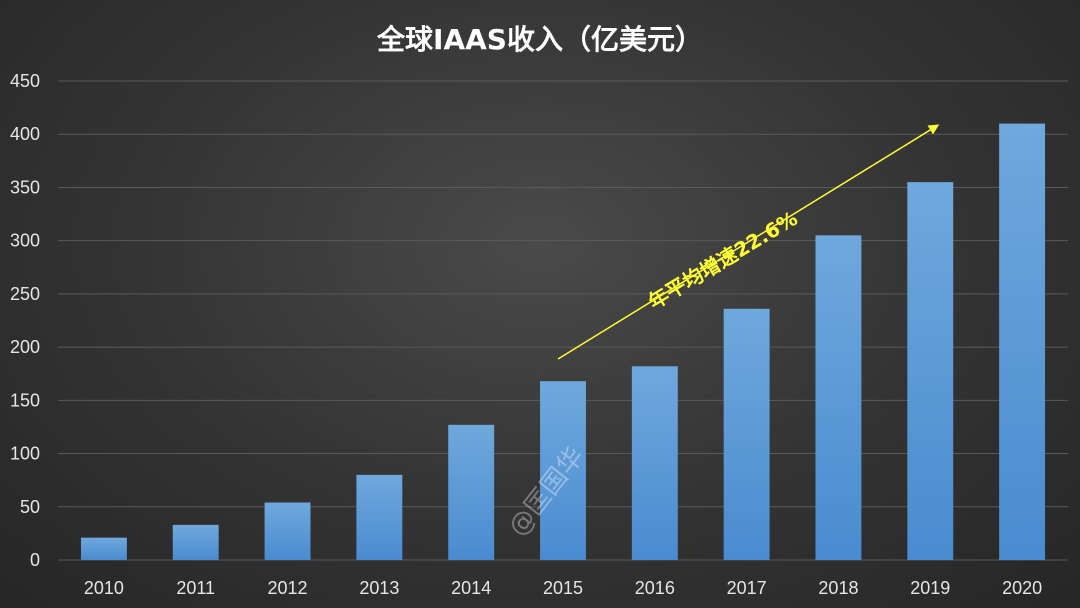 The image size is (1080, 608). I want to click on y-tick-label: 350, so click(25, 187).